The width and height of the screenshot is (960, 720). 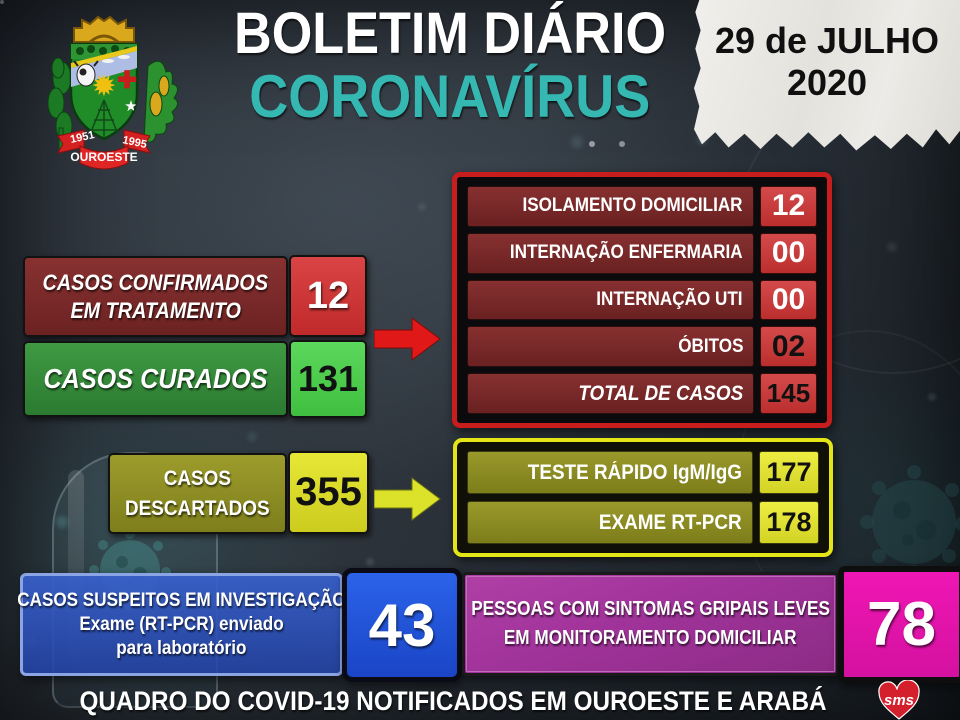 I want to click on crest-year-left: 1951, so click(x=82, y=137).